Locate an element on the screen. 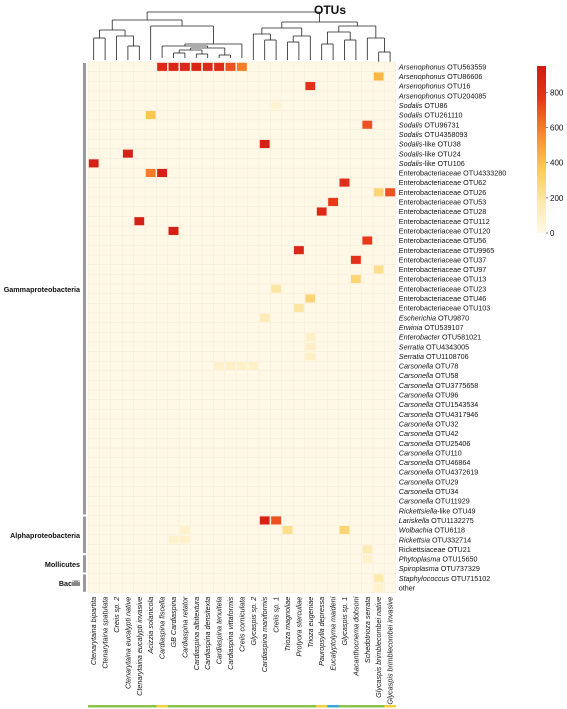 This screenshot has width=567, height=709. column-label: Ctenarytaina spatulata is located at coordinates (105, 633).